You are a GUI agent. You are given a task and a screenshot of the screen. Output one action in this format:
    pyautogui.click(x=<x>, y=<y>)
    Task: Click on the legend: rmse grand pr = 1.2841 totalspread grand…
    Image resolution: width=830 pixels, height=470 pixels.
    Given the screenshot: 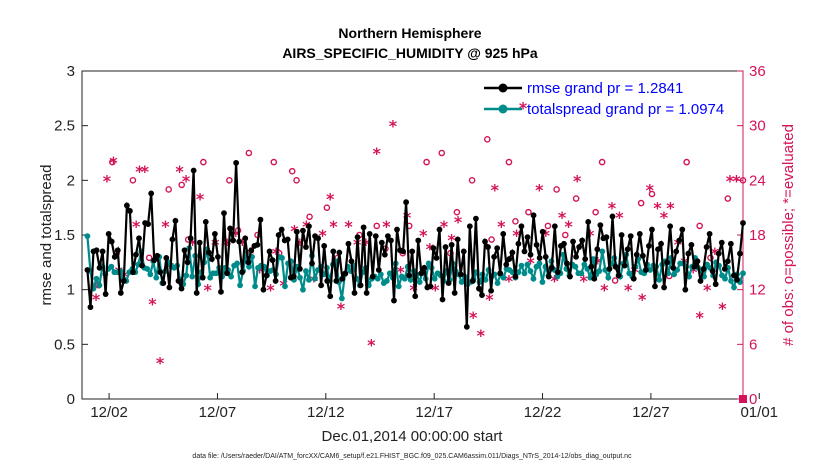 What is the action you would take?
    pyautogui.click(x=604, y=99)
    